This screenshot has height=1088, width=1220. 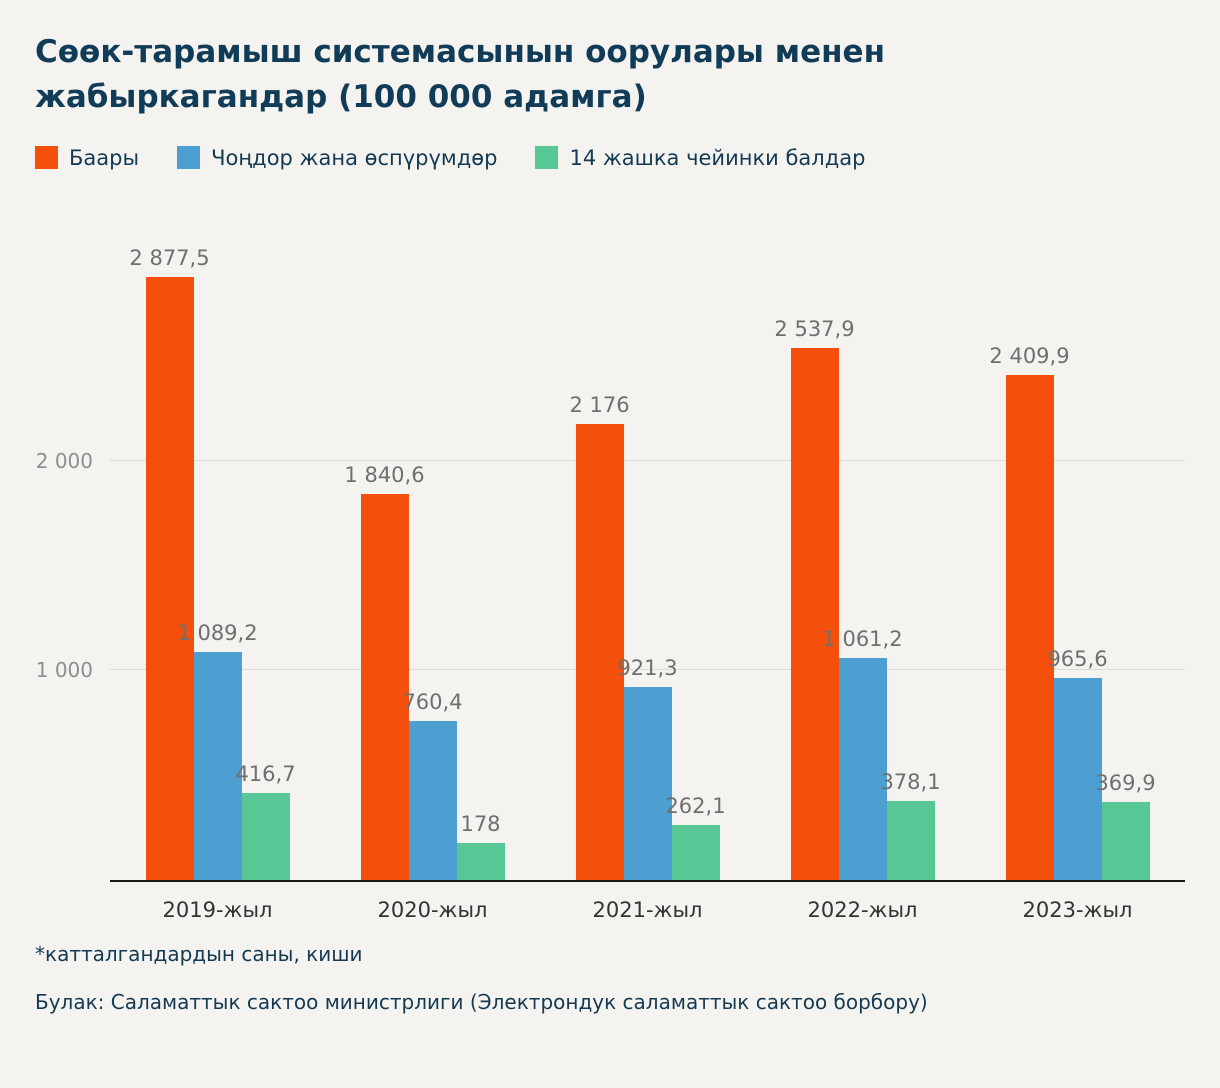 What do you see at coordinates (169, 563) in the screenshot?
I see `bar-series-0-2019-жыл: 2 877,5` at bounding box center [169, 563].